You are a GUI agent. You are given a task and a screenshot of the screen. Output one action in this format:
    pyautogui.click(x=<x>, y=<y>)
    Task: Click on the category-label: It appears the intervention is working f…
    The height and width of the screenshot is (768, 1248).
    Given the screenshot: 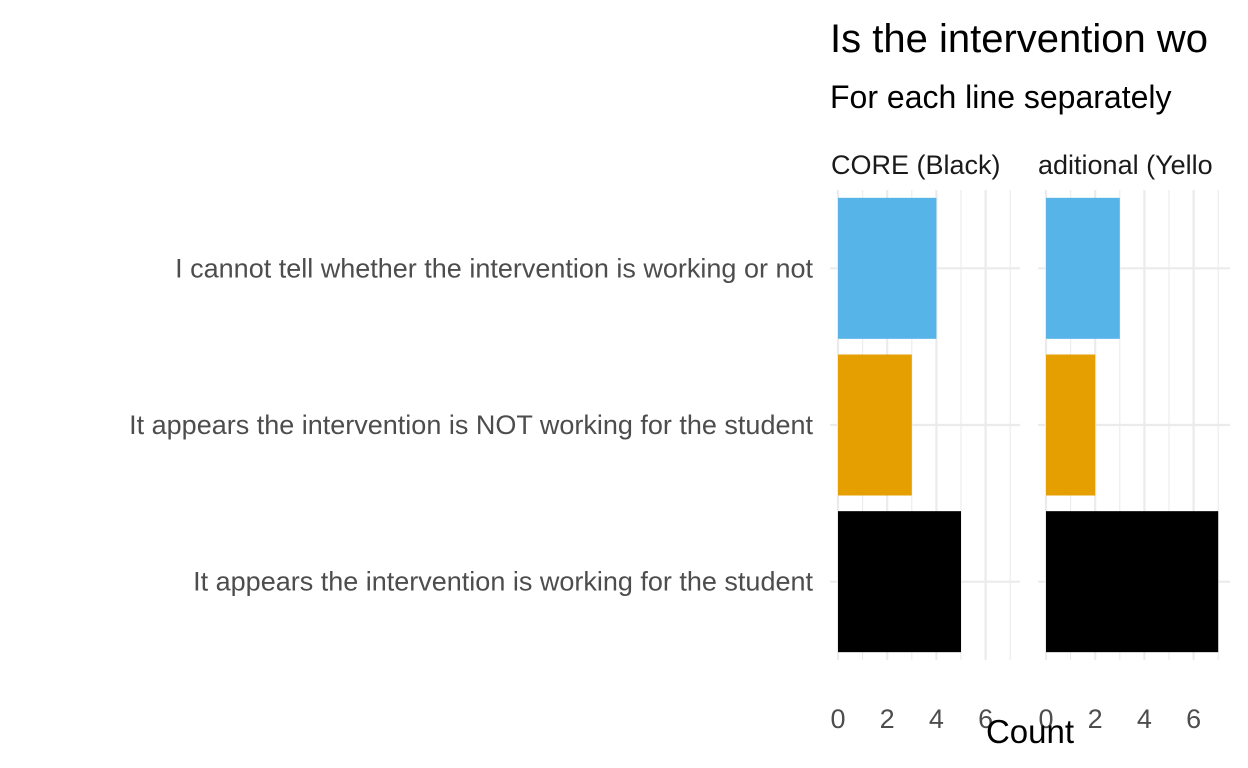 What is the action you would take?
    pyautogui.click(x=503, y=582)
    